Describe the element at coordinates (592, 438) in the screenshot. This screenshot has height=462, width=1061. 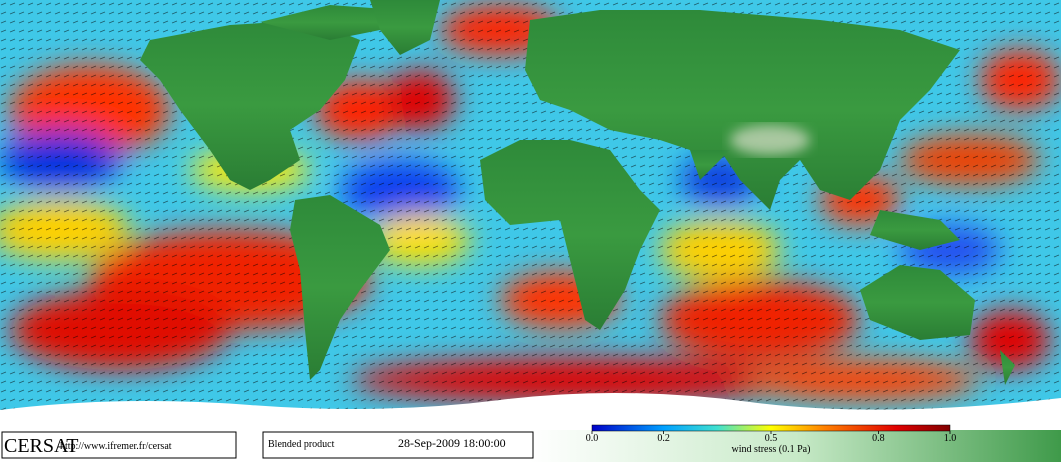
I see `colorbar-tick-label: 0.0` at that location.